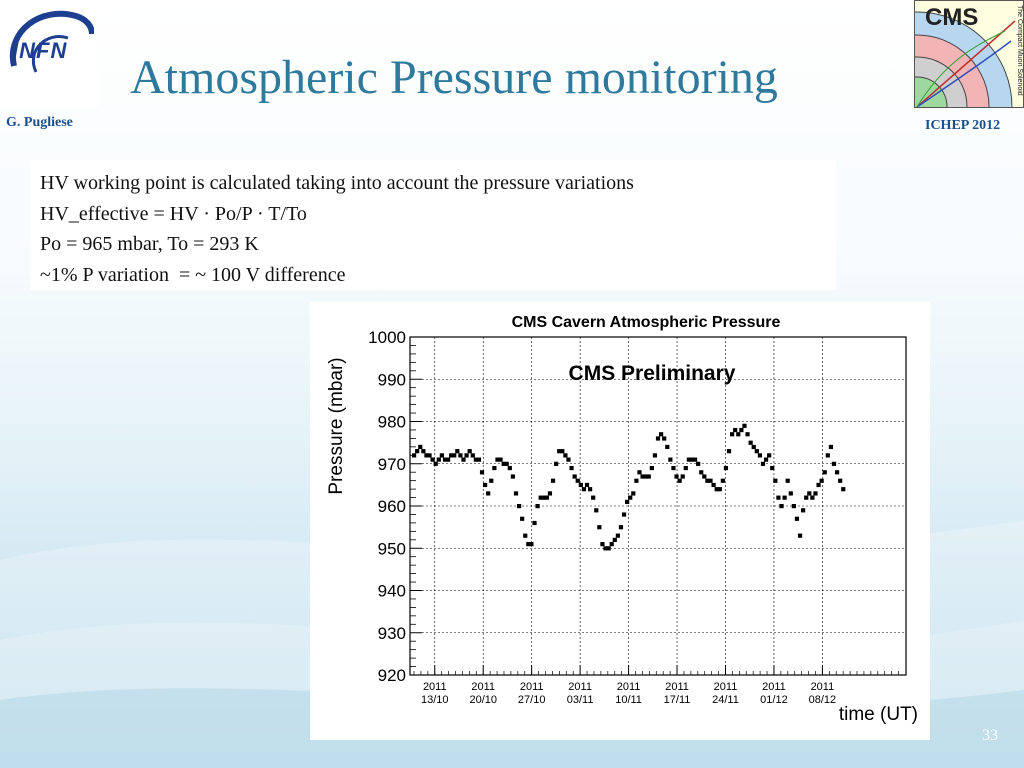 This screenshot has height=768, width=1024. What do you see at coordinates (336, 425) in the screenshot?
I see `y-axis-label: Pressure (mbar)` at bounding box center [336, 425].